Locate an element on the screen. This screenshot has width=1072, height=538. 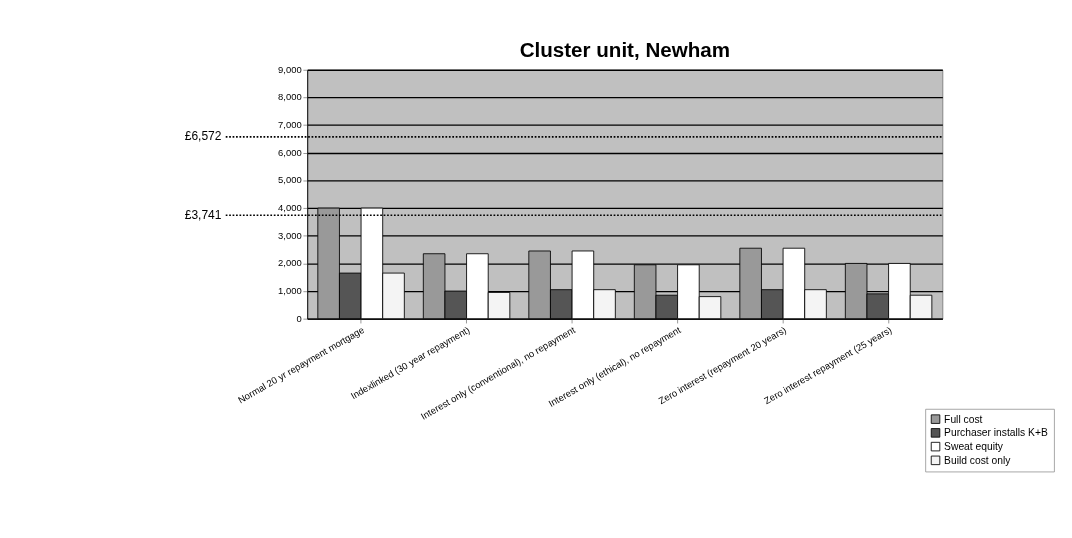
y-tick-label: 5,000 is located at coordinates (290, 180).